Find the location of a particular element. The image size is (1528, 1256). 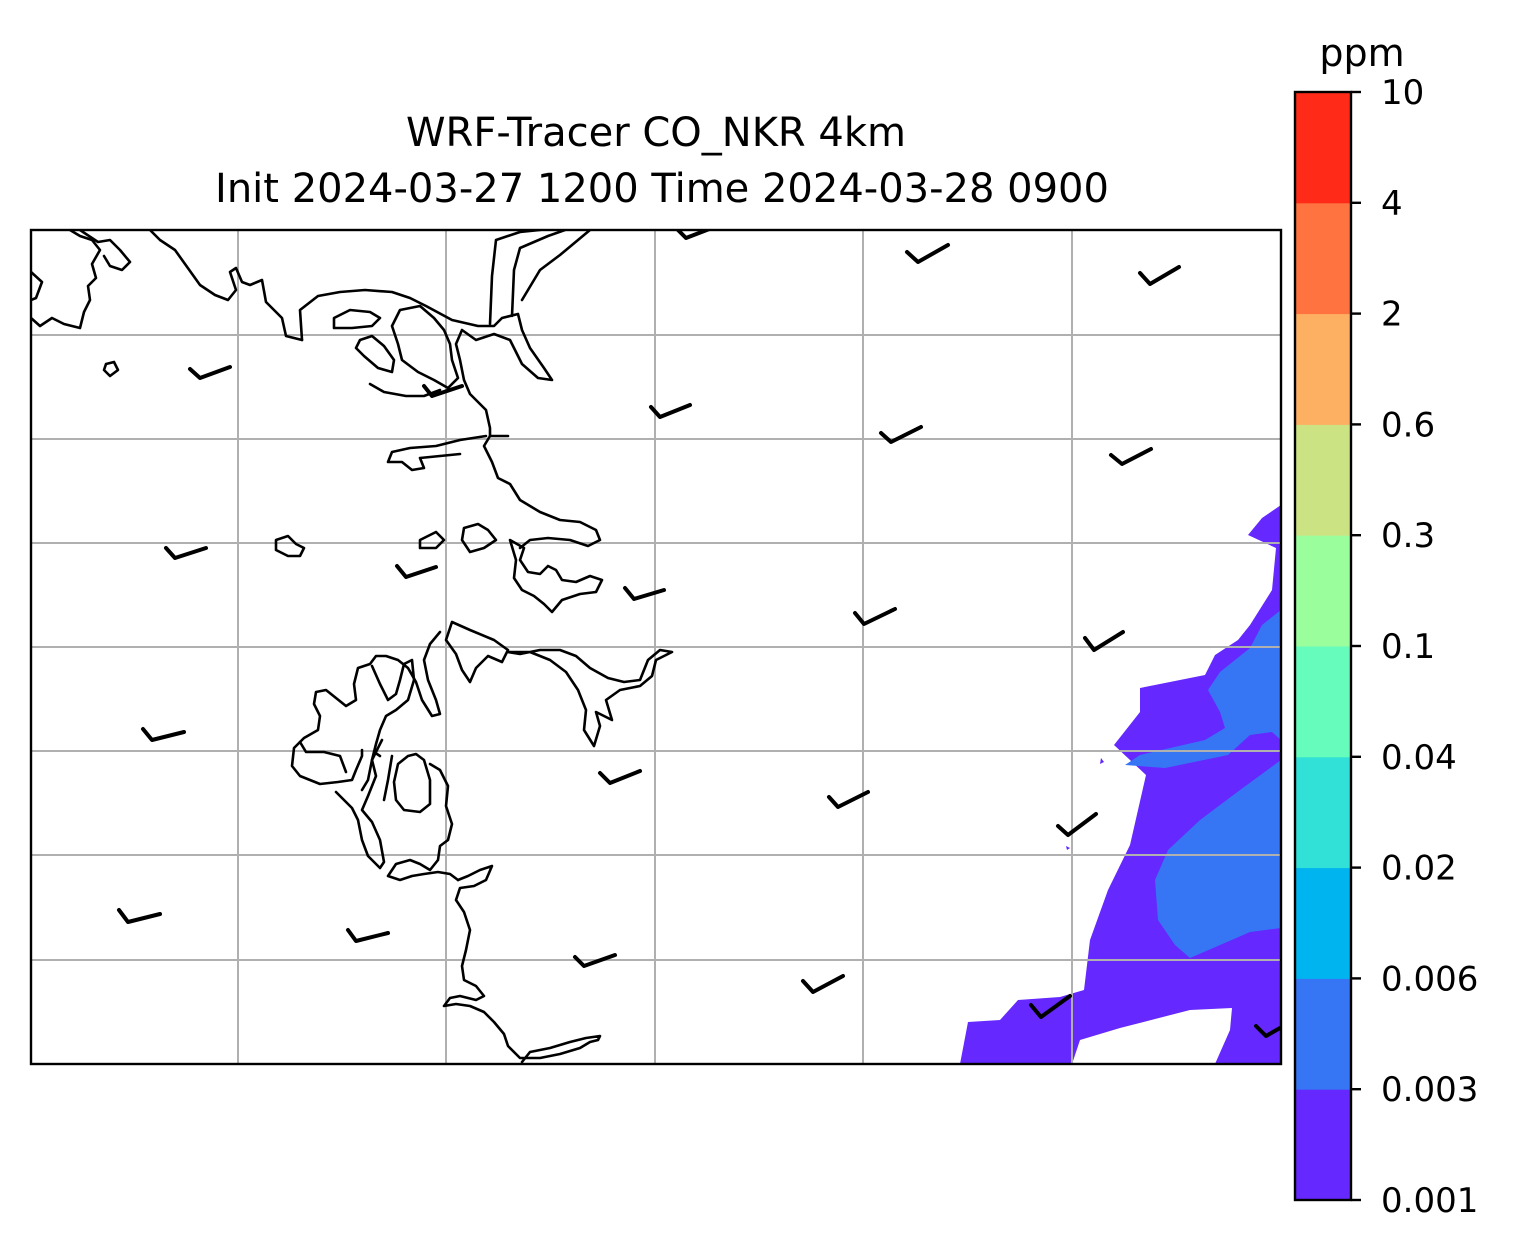

coast-north-river is located at coordinates (540, 278).